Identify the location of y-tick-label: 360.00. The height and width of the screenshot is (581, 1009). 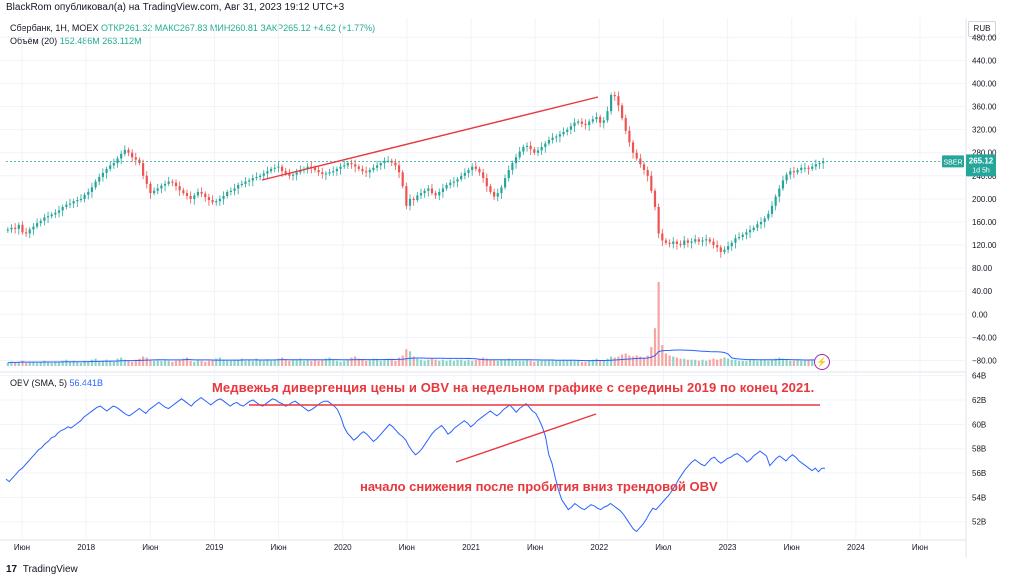
(984, 107).